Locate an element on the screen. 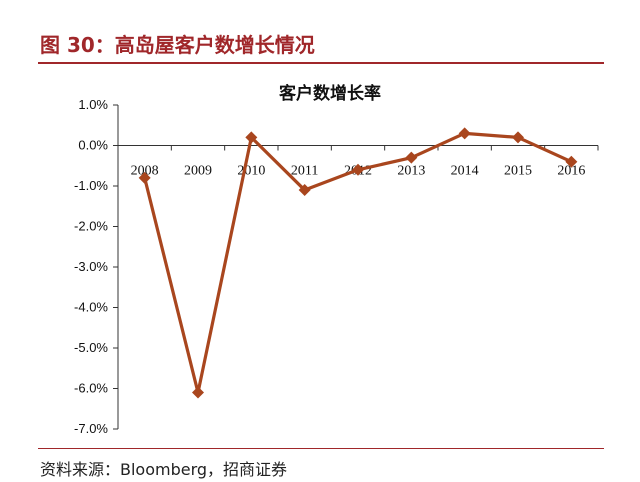  y-tick-label: -4.0% is located at coordinates (91, 307).